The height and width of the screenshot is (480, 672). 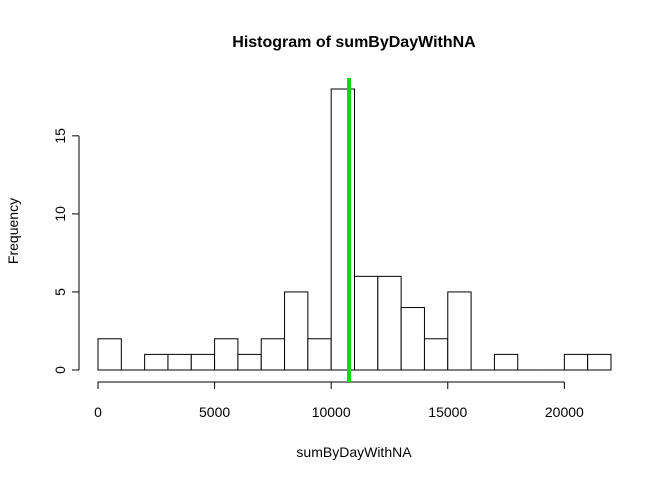 I want to click on y-tick-label-1: 5, so click(x=60, y=292).